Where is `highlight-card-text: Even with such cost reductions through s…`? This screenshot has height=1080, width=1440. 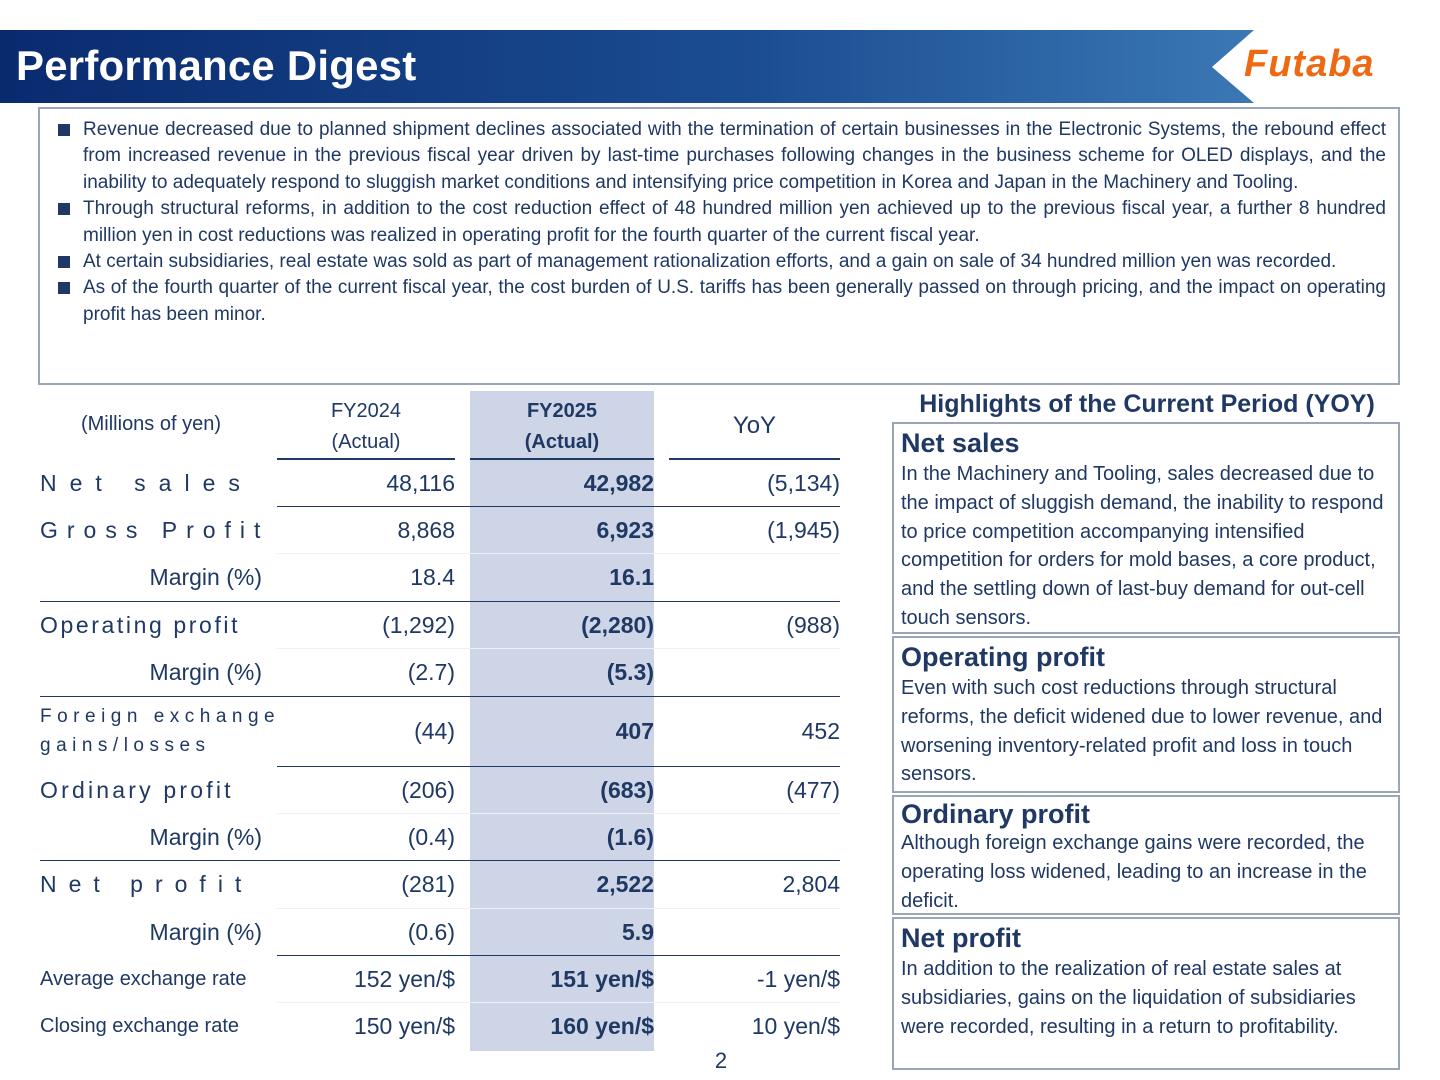 highlight-card-text: Even with such cost reductions through s… is located at coordinates (1142, 731).